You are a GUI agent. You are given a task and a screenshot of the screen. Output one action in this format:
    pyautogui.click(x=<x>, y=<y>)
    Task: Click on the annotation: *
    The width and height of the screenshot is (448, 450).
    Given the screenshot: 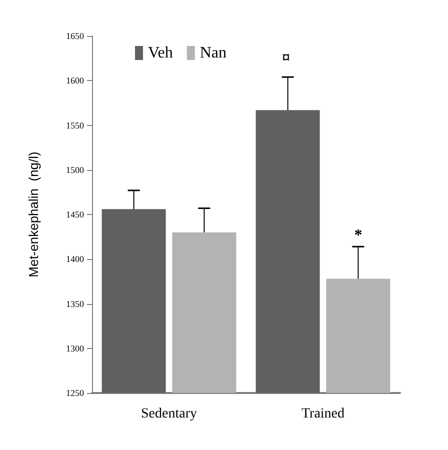 What is the action you would take?
    pyautogui.click(x=358, y=235)
    